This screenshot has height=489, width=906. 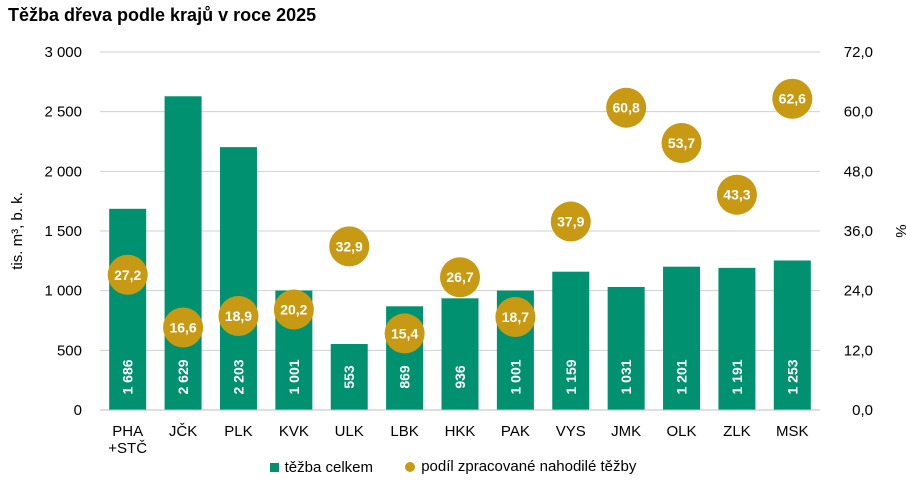 I want to click on point-value-label: 20,2, so click(x=293, y=310).